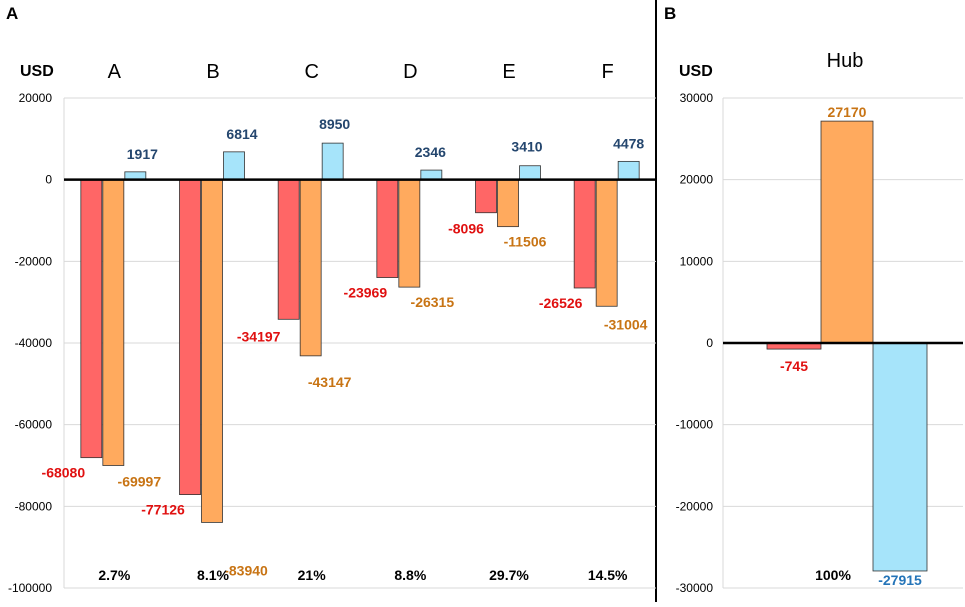  What do you see at coordinates (608, 72) in the screenshot?
I see `category-label: F` at bounding box center [608, 72].